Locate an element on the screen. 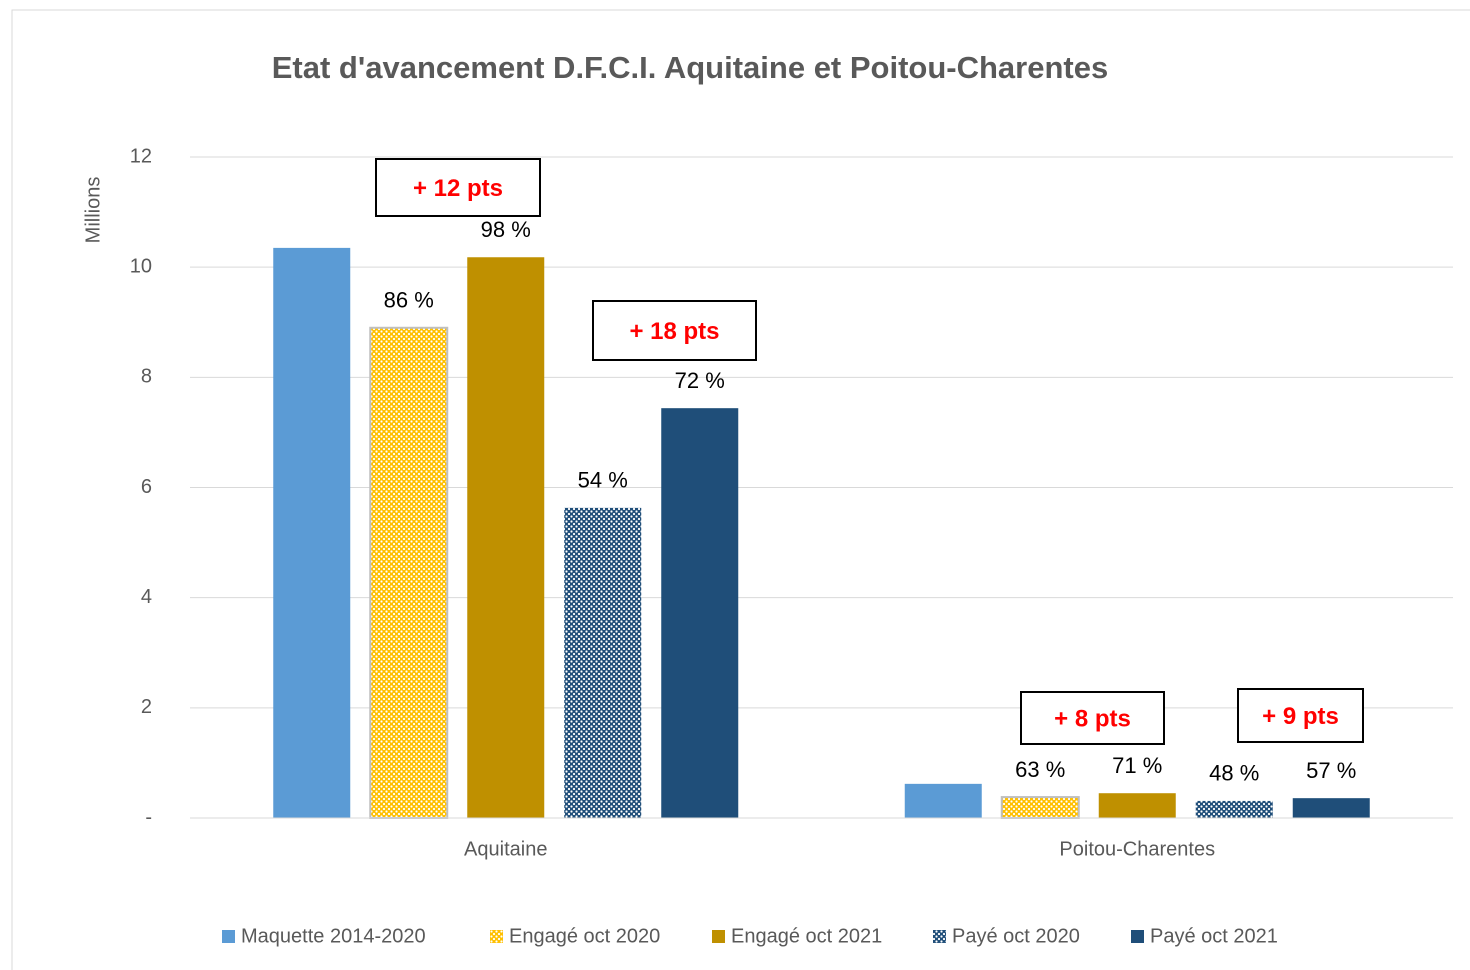 The image size is (1470, 970). data-label: 57 % is located at coordinates (1331, 770).